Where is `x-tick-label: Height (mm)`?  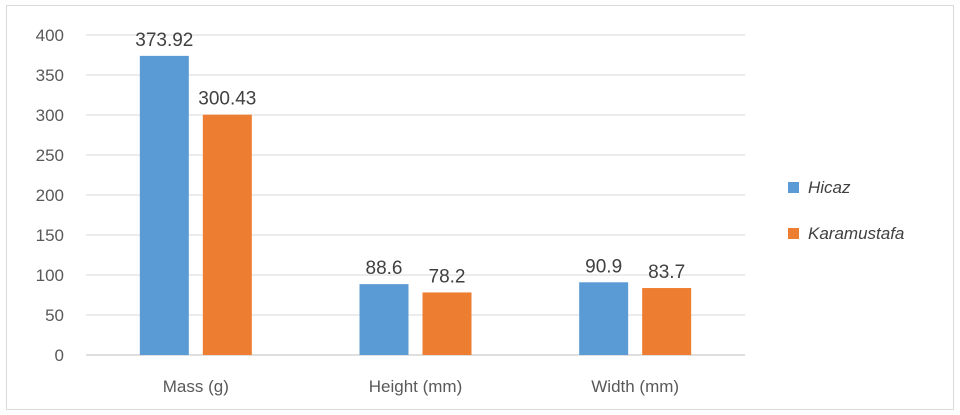 x-tick-label: Height (mm) is located at coordinates (416, 386).